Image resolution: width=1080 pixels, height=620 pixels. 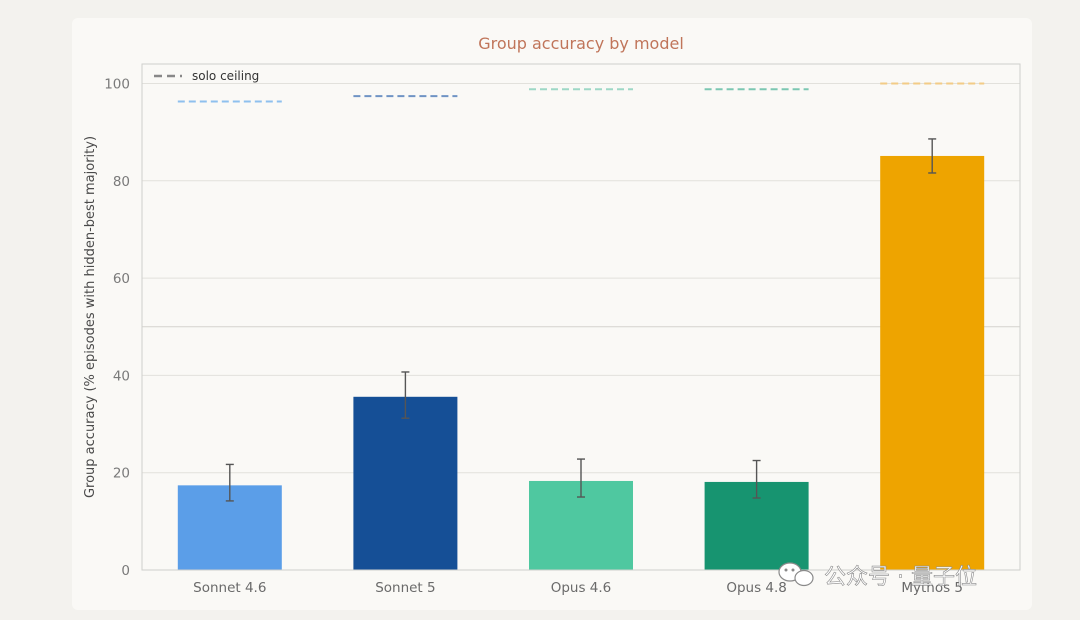 What do you see at coordinates (229, 588) in the screenshot?
I see `x-category-label: Sonnet 4.6` at bounding box center [229, 588].